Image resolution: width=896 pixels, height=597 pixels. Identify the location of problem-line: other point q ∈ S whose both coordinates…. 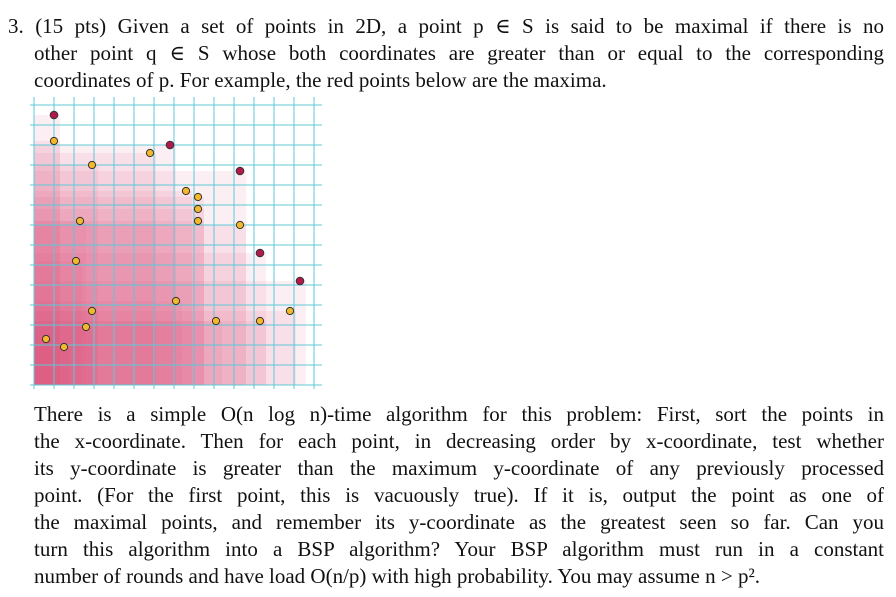
(459, 53).